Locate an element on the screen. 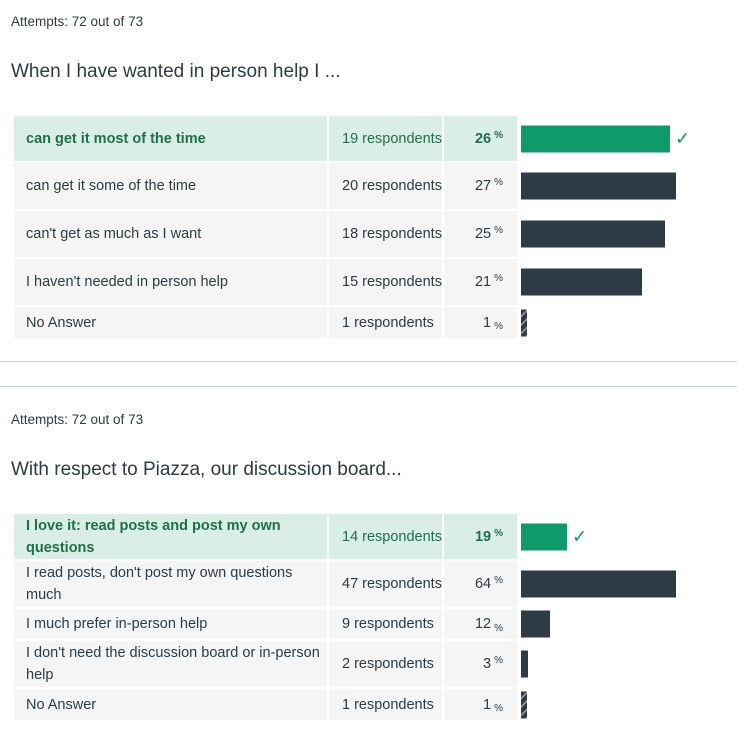 This screenshot has height=734, width=737. respondents-count: 2 respondents is located at coordinates (385, 664).